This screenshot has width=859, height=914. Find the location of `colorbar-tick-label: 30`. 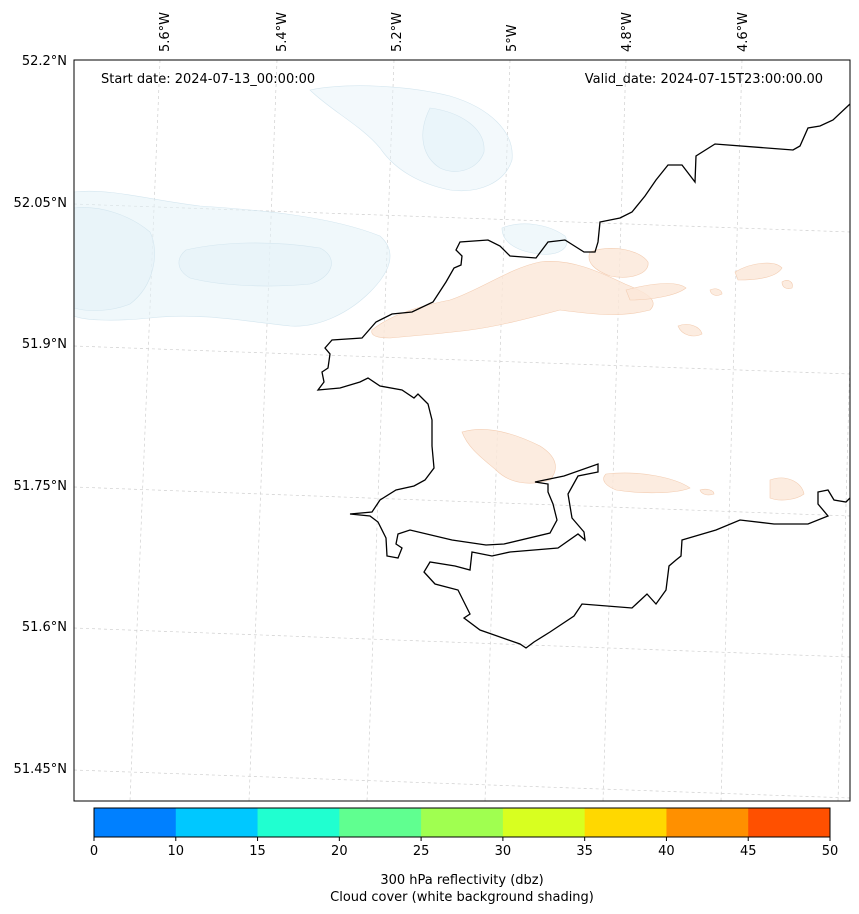

colorbar-tick-label: 30 is located at coordinates (503, 851).